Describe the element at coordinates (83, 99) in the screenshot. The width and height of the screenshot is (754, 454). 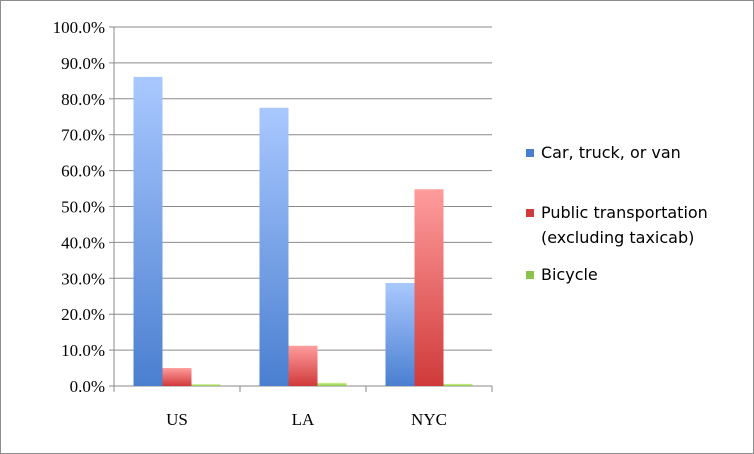
I see `y-tick-label: 80.0%` at that location.